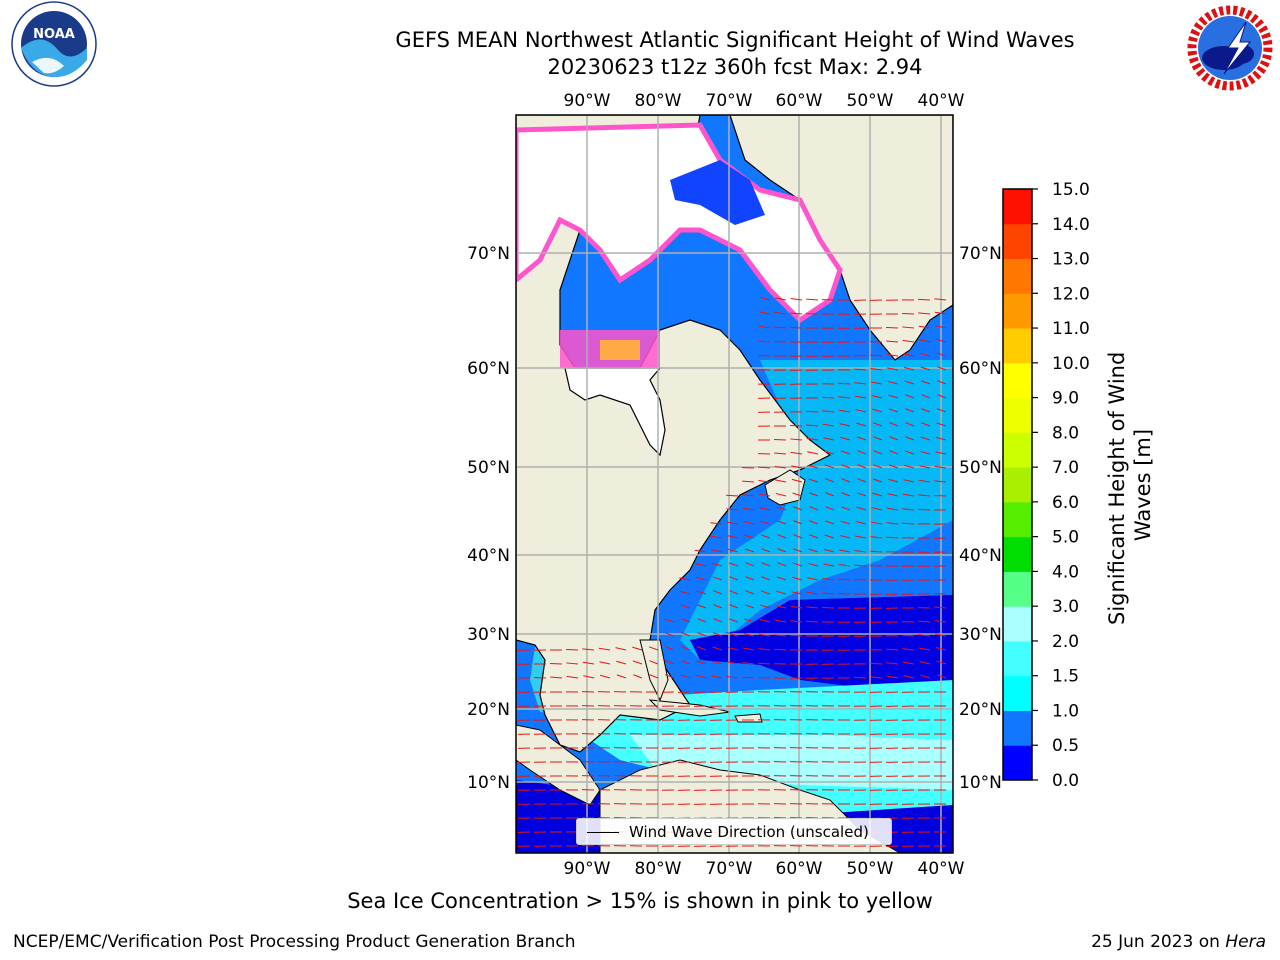  What do you see at coordinates (1143, 485) in the screenshot?
I see `colorbar-label-line2: Waves [m]` at bounding box center [1143, 485].